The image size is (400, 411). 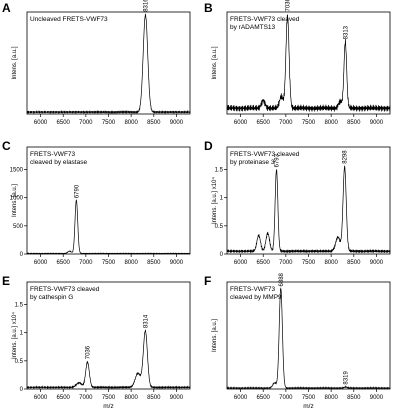 I want to click on panel-subtitle: by proteinase 3, so click(x=252, y=162).